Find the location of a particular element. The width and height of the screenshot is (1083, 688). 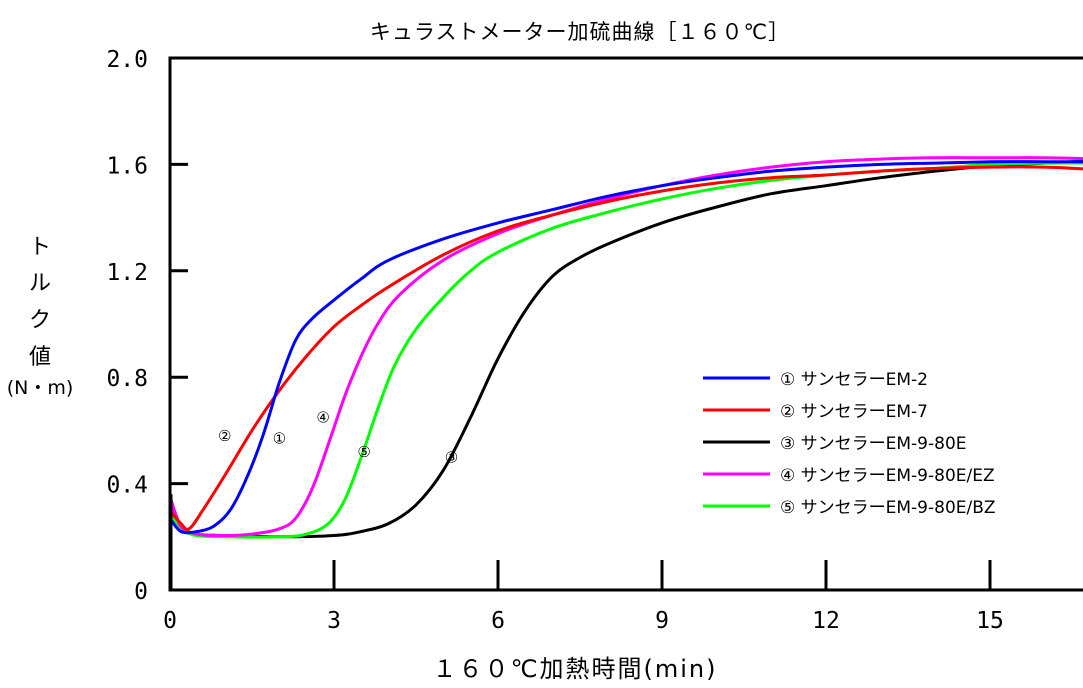

chart-title: キュラストメーター加硫曲線［１６０℃］ is located at coordinates (580, 32).